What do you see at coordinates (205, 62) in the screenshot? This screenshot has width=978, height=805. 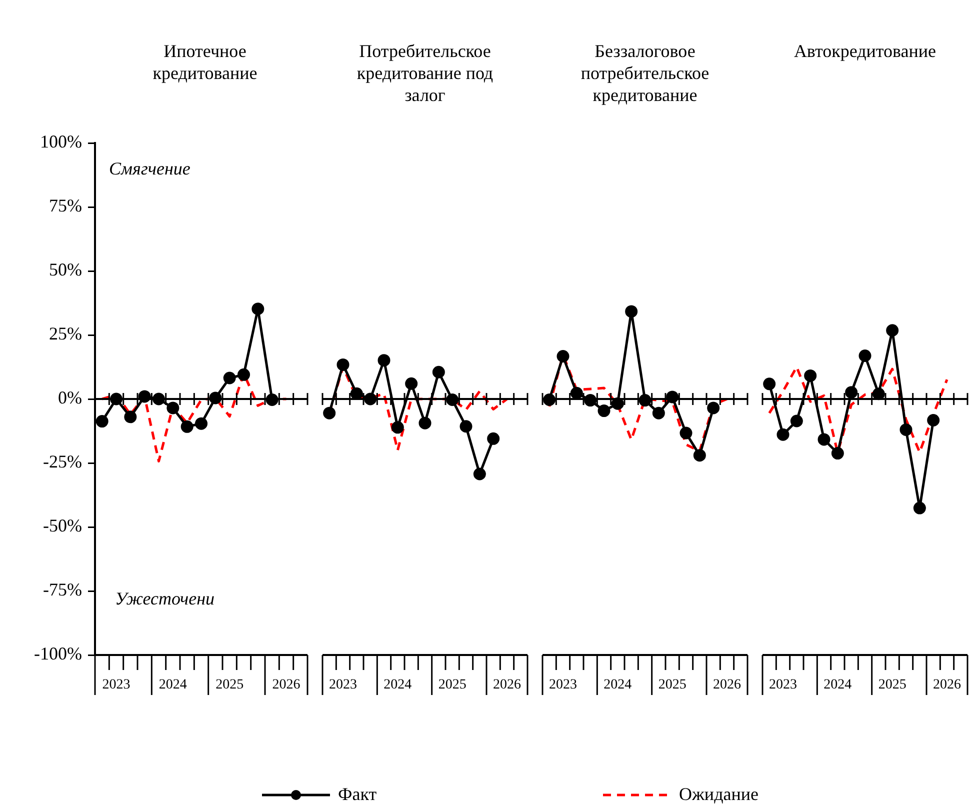 I see `chart-title: Ипотечное кредитование` at bounding box center [205, 62].